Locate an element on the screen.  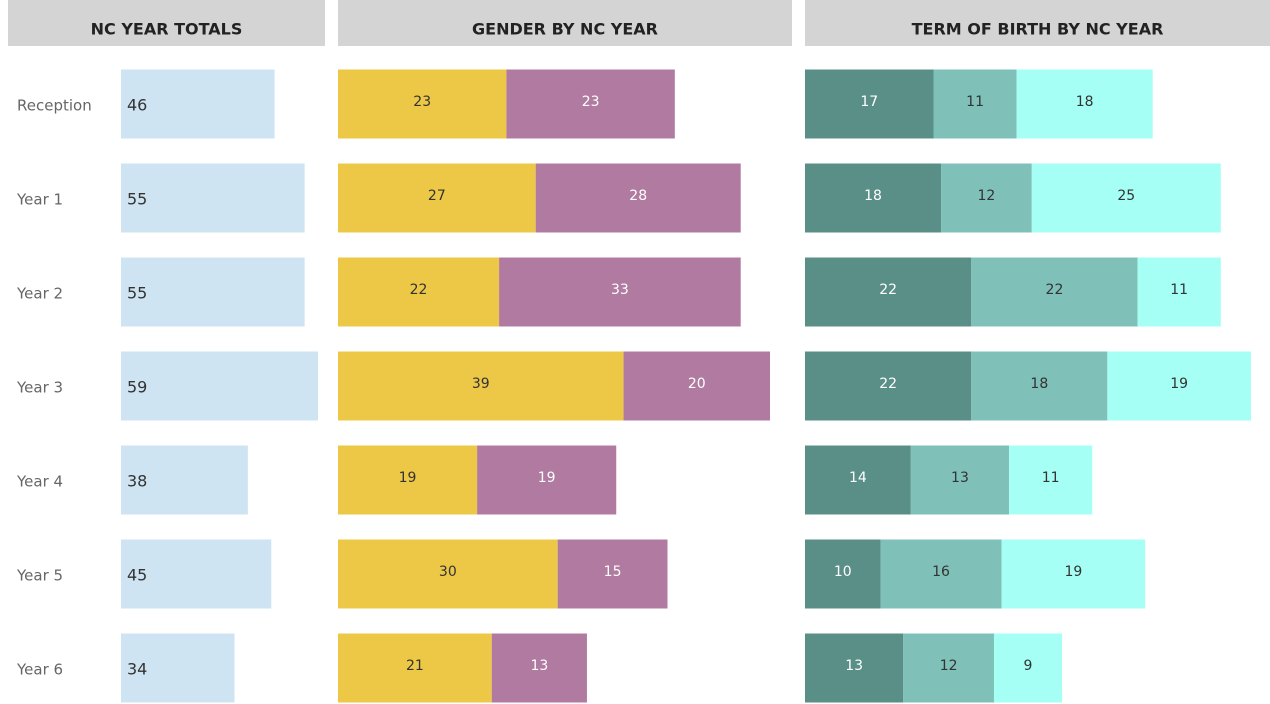
value-label: 9 is located at coordinates (1028, 666).